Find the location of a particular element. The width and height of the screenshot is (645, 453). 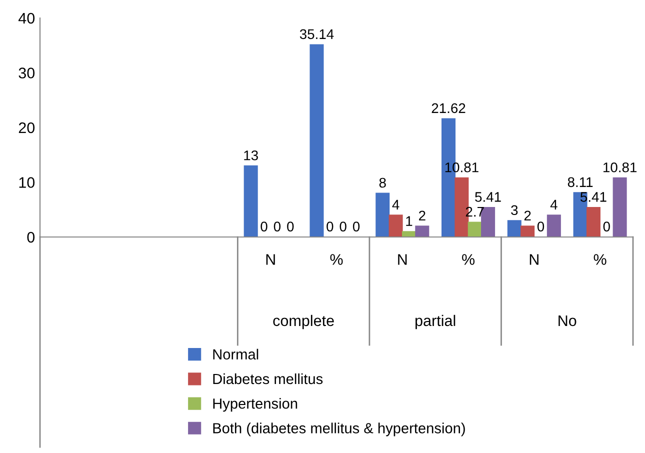

text: partial is located at coordinates (436, 322).